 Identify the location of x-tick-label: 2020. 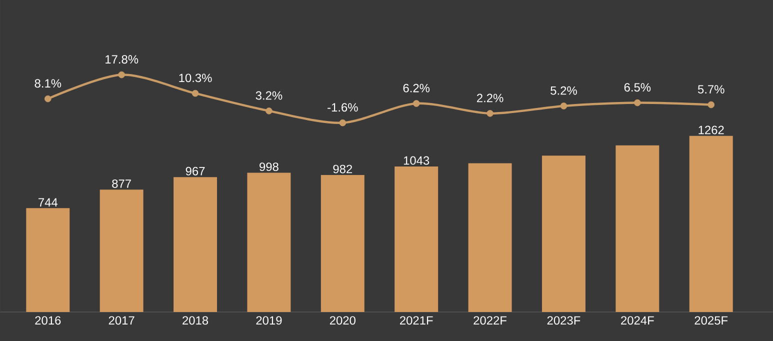
(343, 320).